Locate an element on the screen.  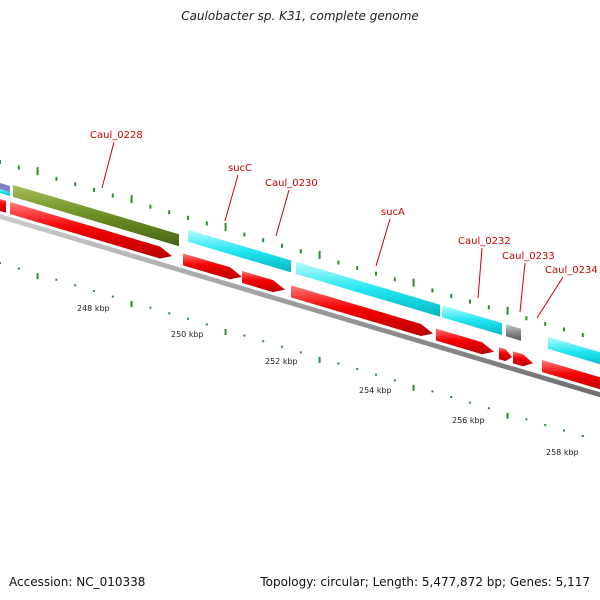
position-label: 250 kbp is located at coordinates (187, 334).